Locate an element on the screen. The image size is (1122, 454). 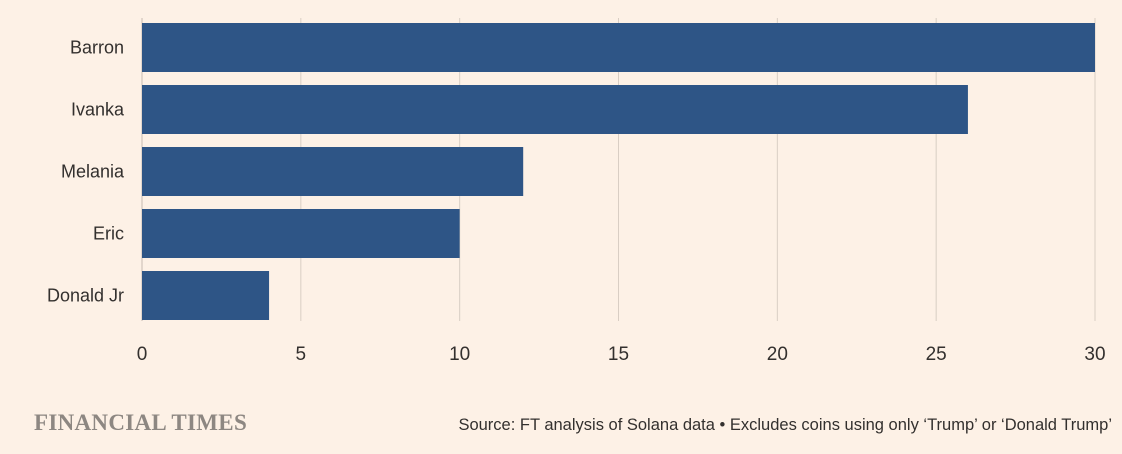
brand-logo-text: FINANCIAL TIMES is located at coordinates (141, 422).